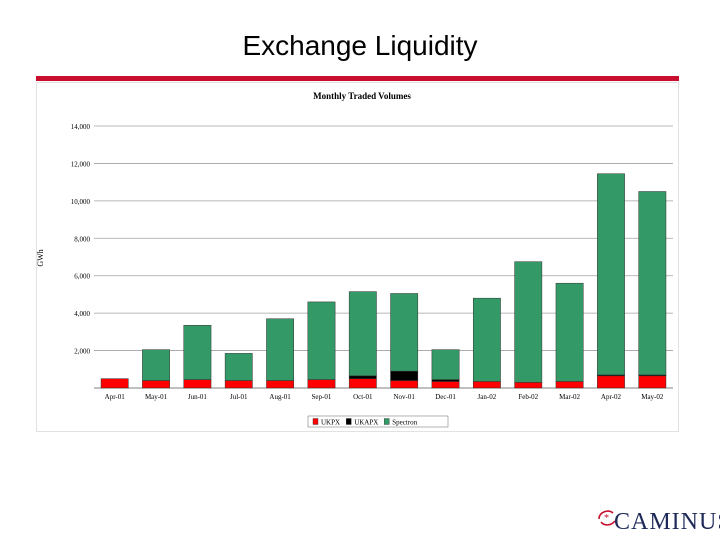 This screenshot has height=540, width=720. What do you see at coordinates (363, 397) in the screenshot?
I see `x-tick-label: Oct-01` at bounding box center [363, 397].